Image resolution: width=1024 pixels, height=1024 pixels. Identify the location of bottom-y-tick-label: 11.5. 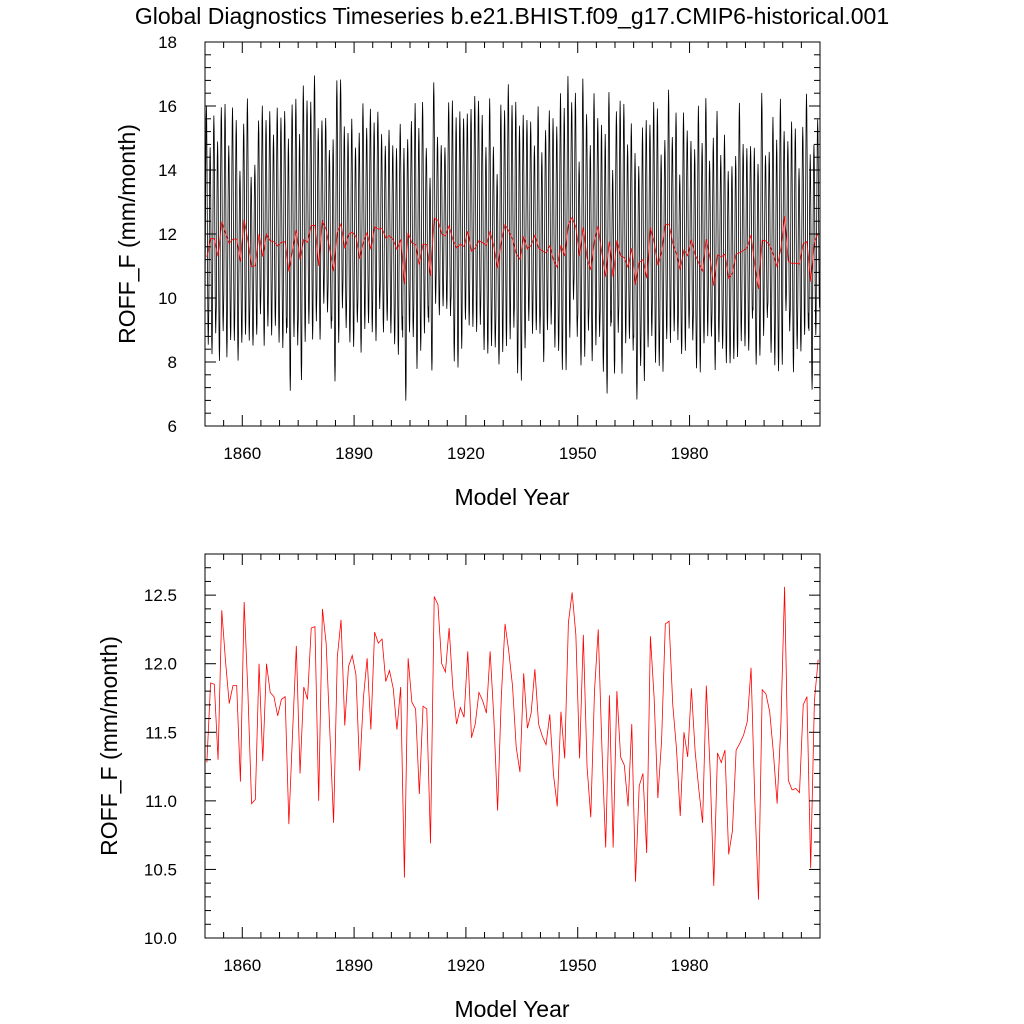
(161, 732).